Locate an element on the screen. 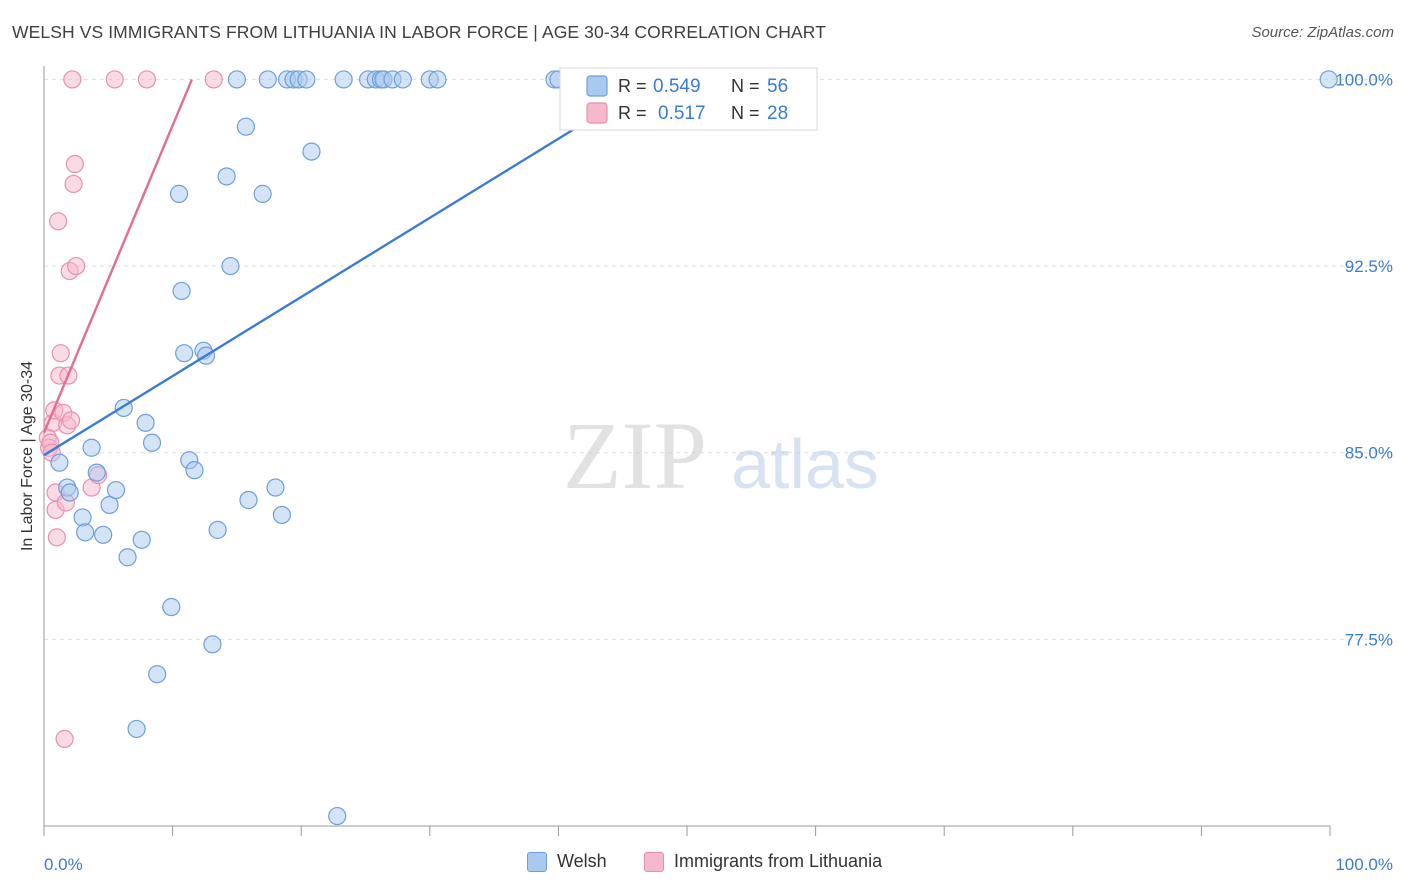  trend-line-lithuania is located at coordinates (117, 256).